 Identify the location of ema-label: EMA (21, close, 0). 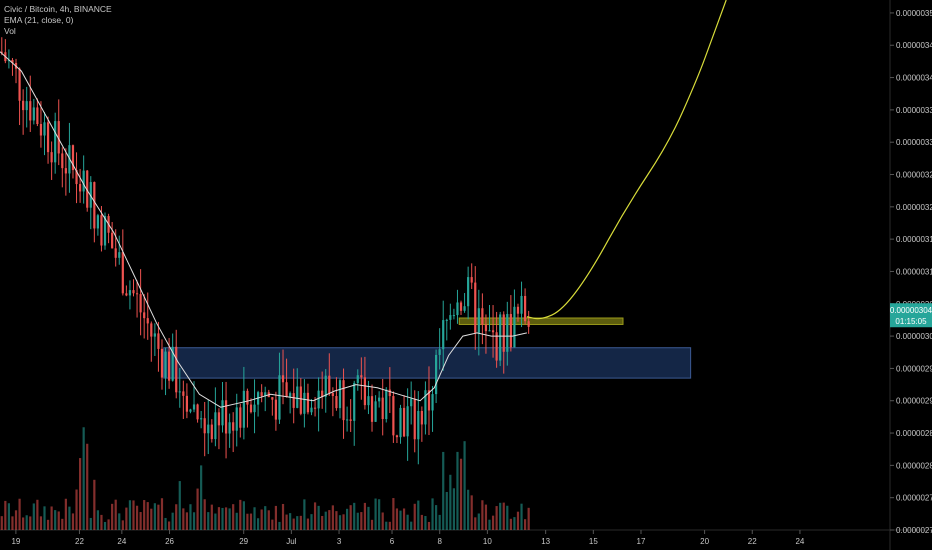
(39, 20).